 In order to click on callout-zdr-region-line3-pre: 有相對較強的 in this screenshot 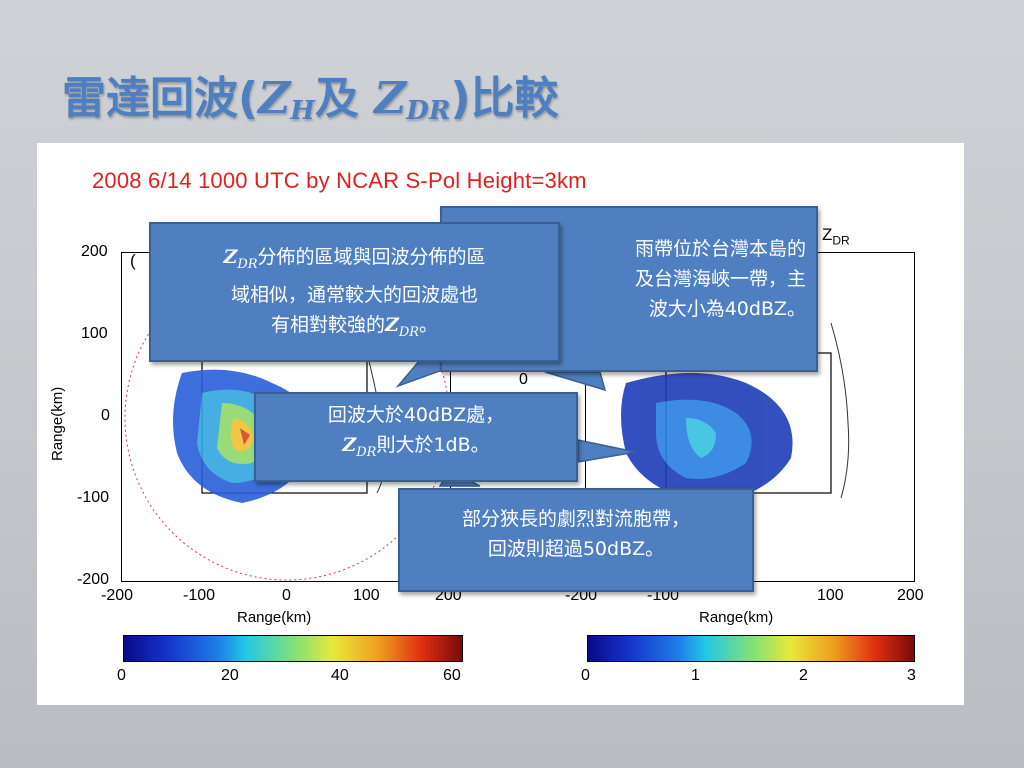, I will do `click(327, 324)`.